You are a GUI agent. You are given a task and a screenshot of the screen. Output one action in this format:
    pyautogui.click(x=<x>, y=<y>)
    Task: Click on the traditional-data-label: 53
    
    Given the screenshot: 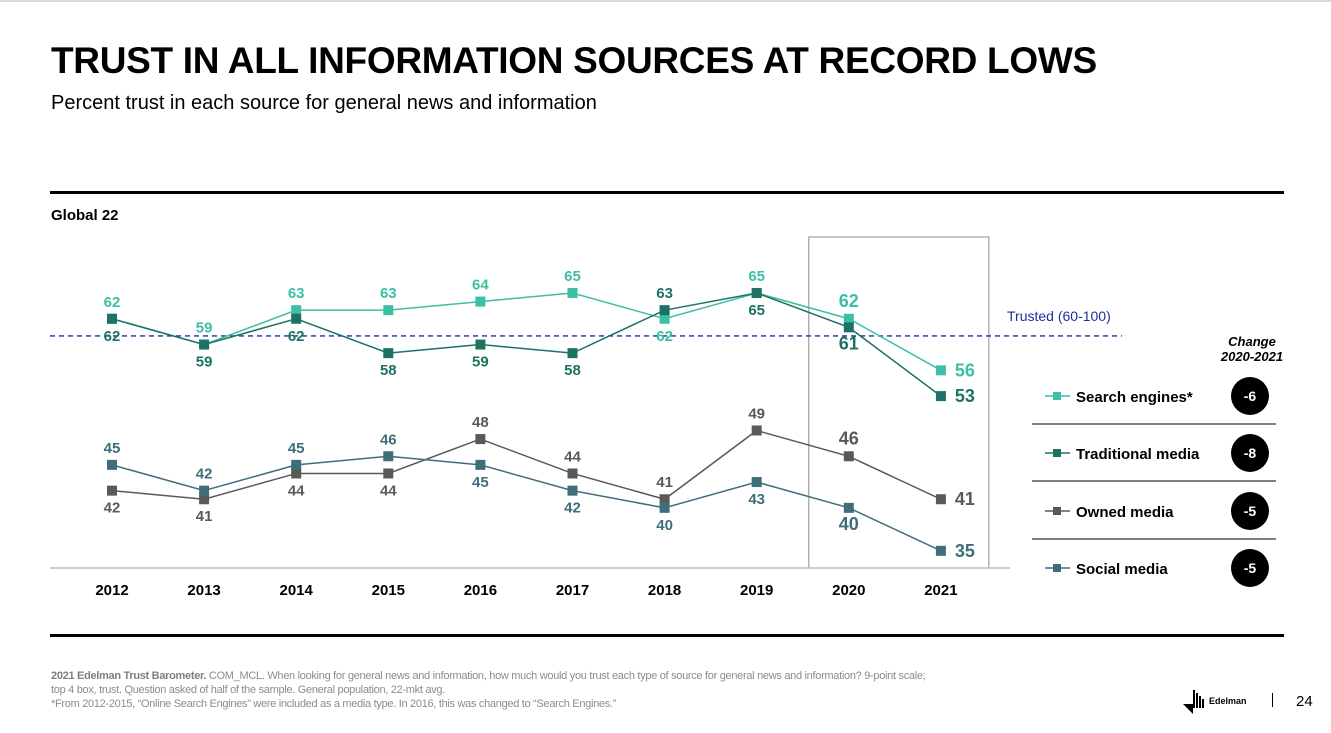 What is the action you would take?
    pyautogui.click(x=965, y=396)
    